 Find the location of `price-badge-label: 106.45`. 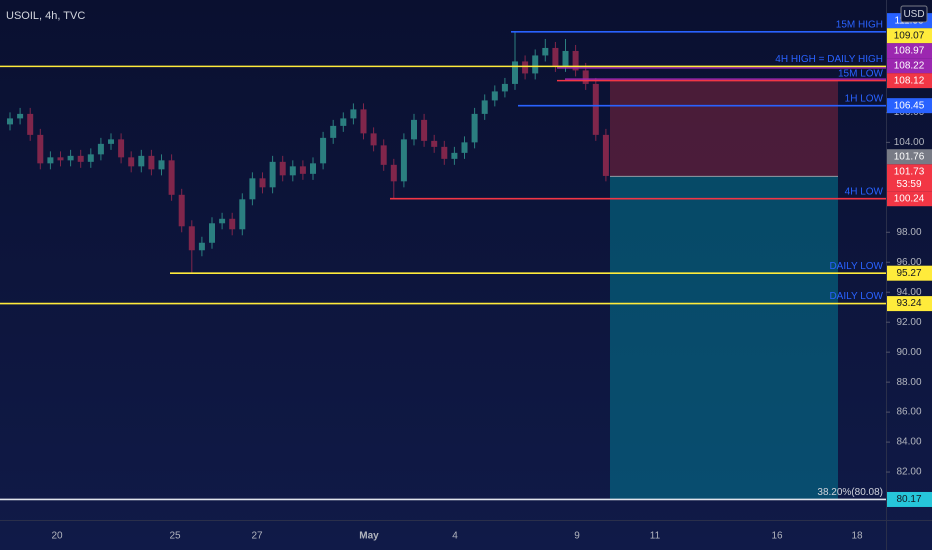

price-badge-label: 106.45 is located at coordinates (909, 105).